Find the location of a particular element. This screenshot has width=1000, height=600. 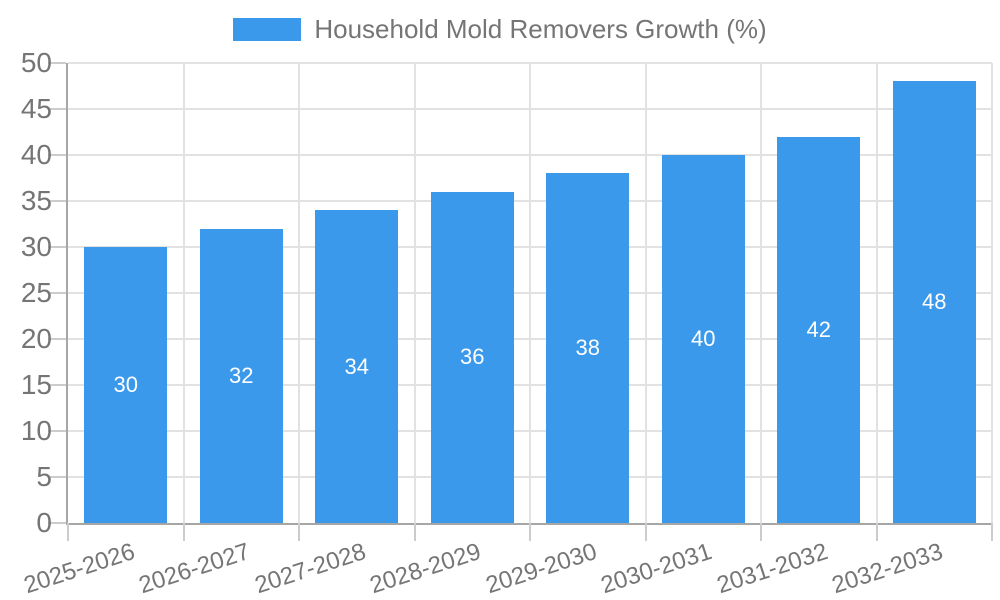

bar-value-label: 30 is located at coordinates (125, 384).